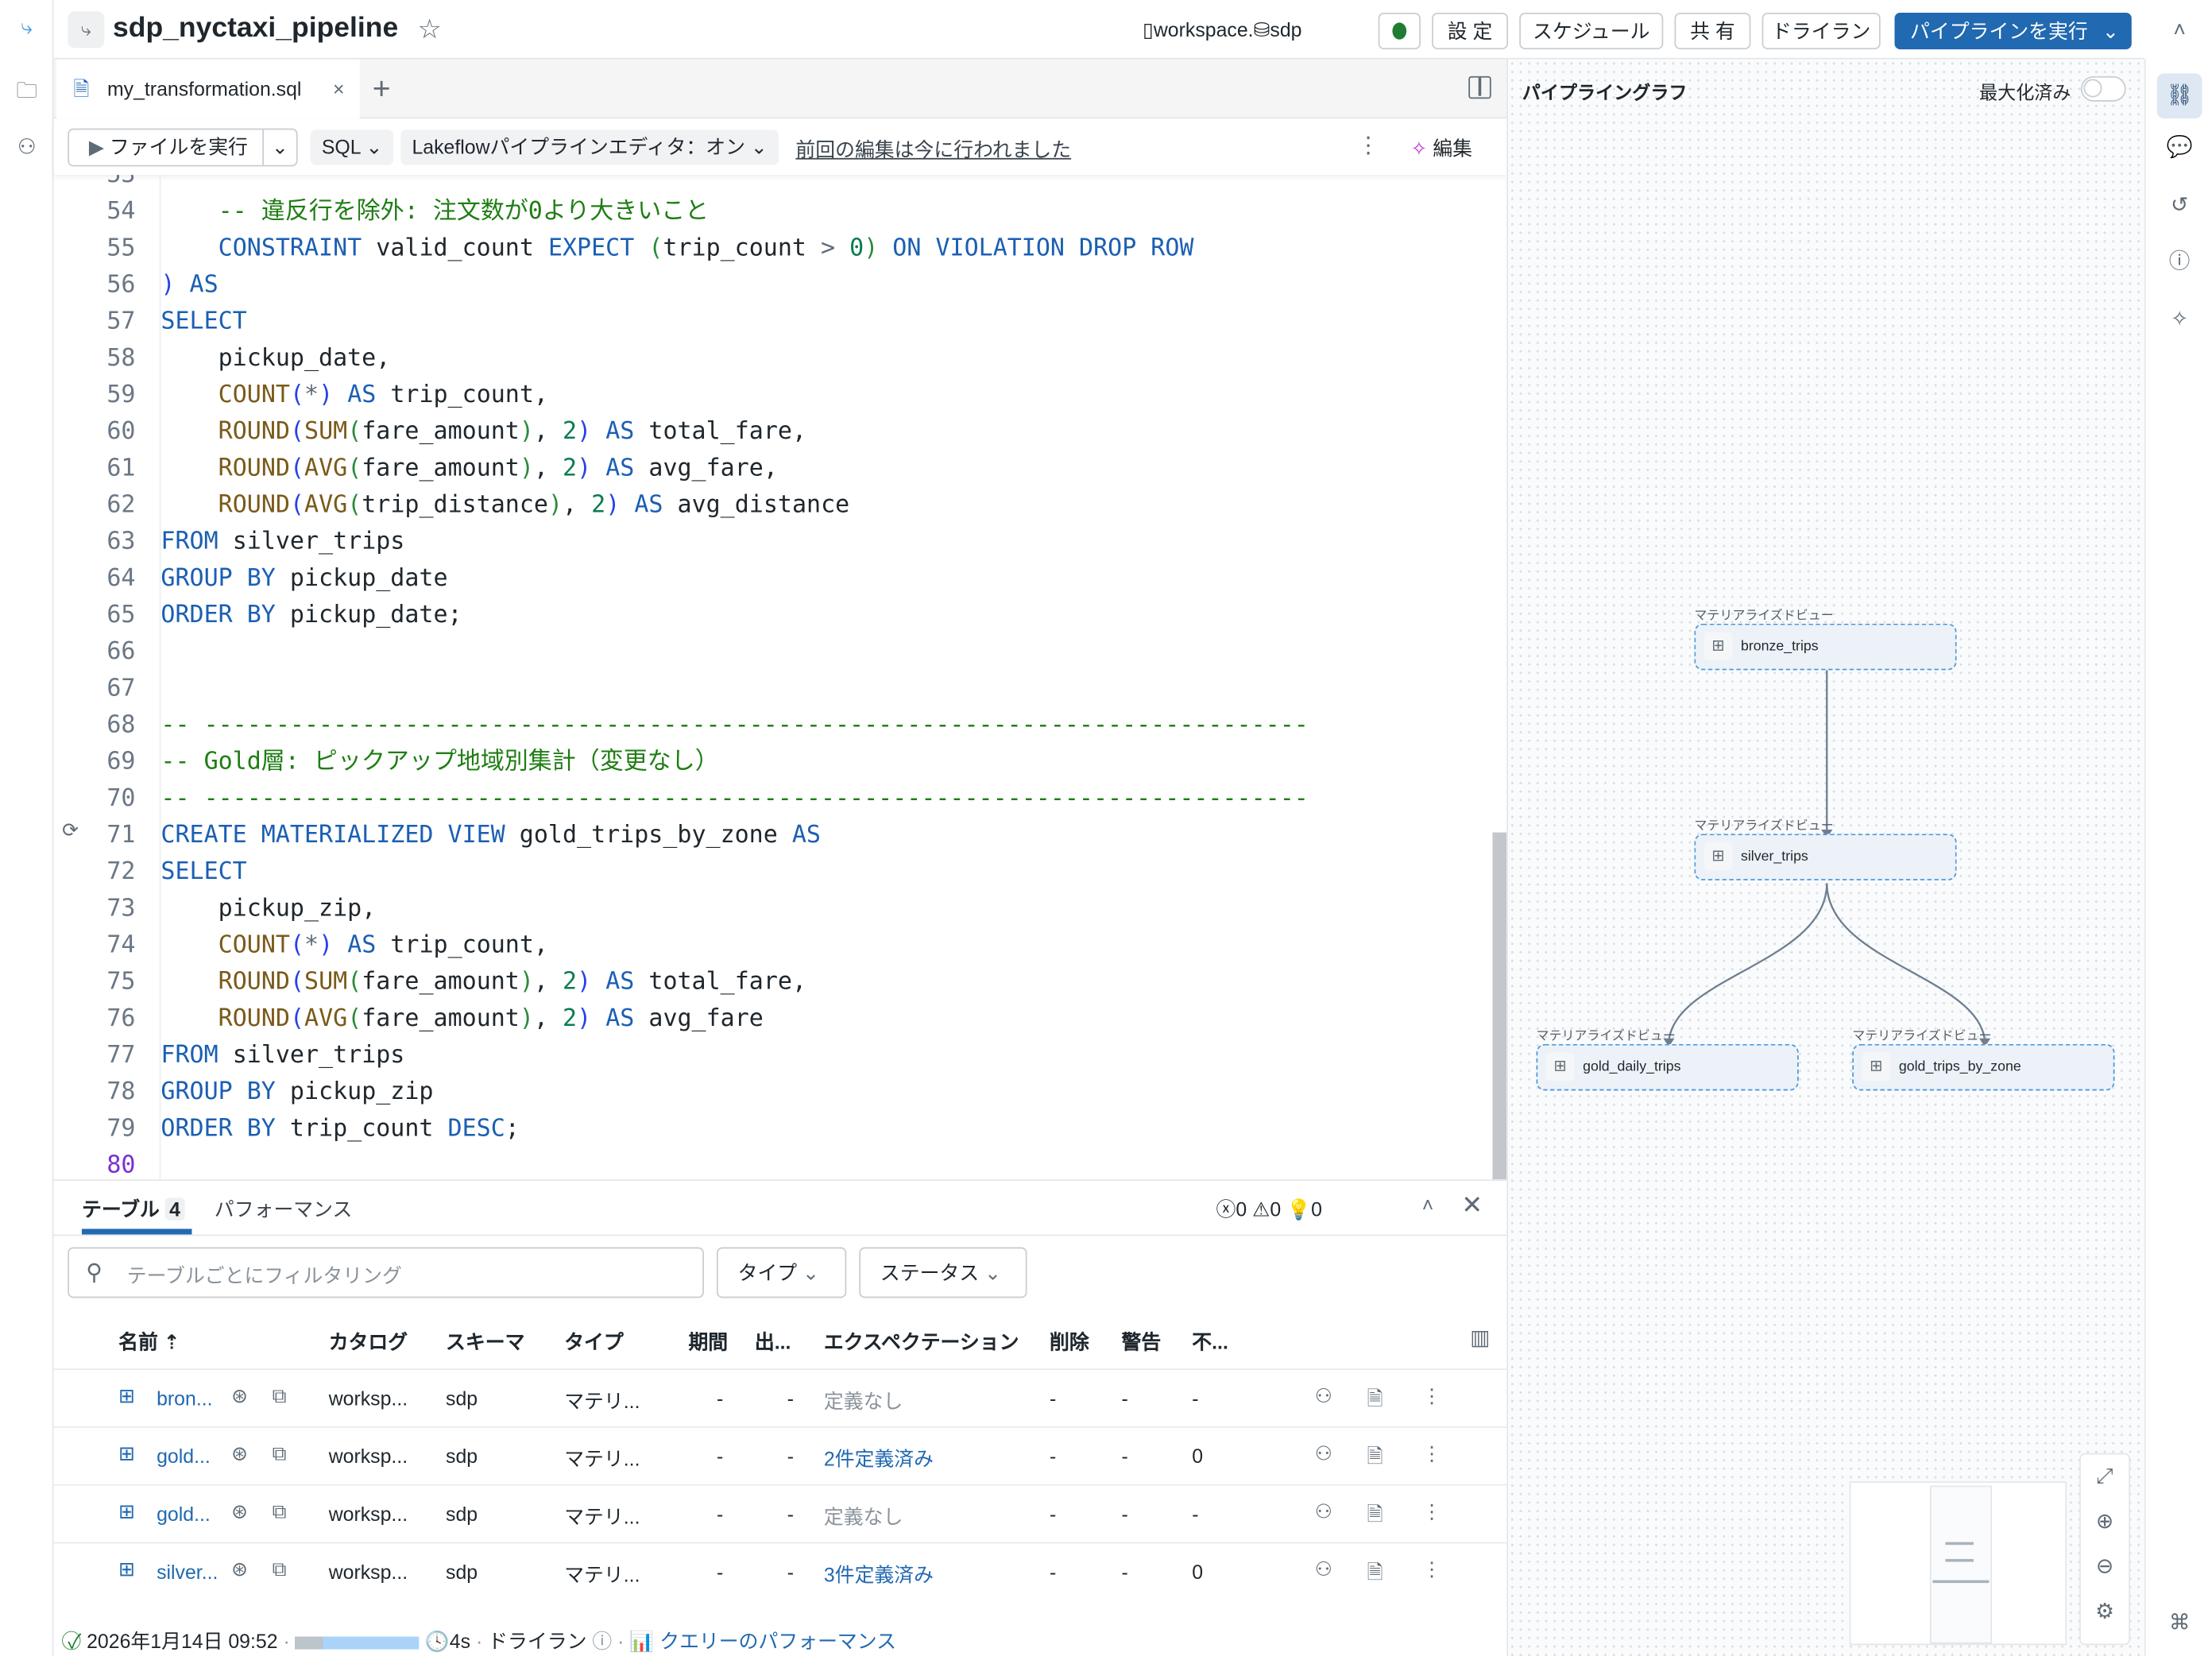 The height and width of the screenshot is (1656, 2212). I want to click on tab-tables: テーブル 4, so click(133, 1209).